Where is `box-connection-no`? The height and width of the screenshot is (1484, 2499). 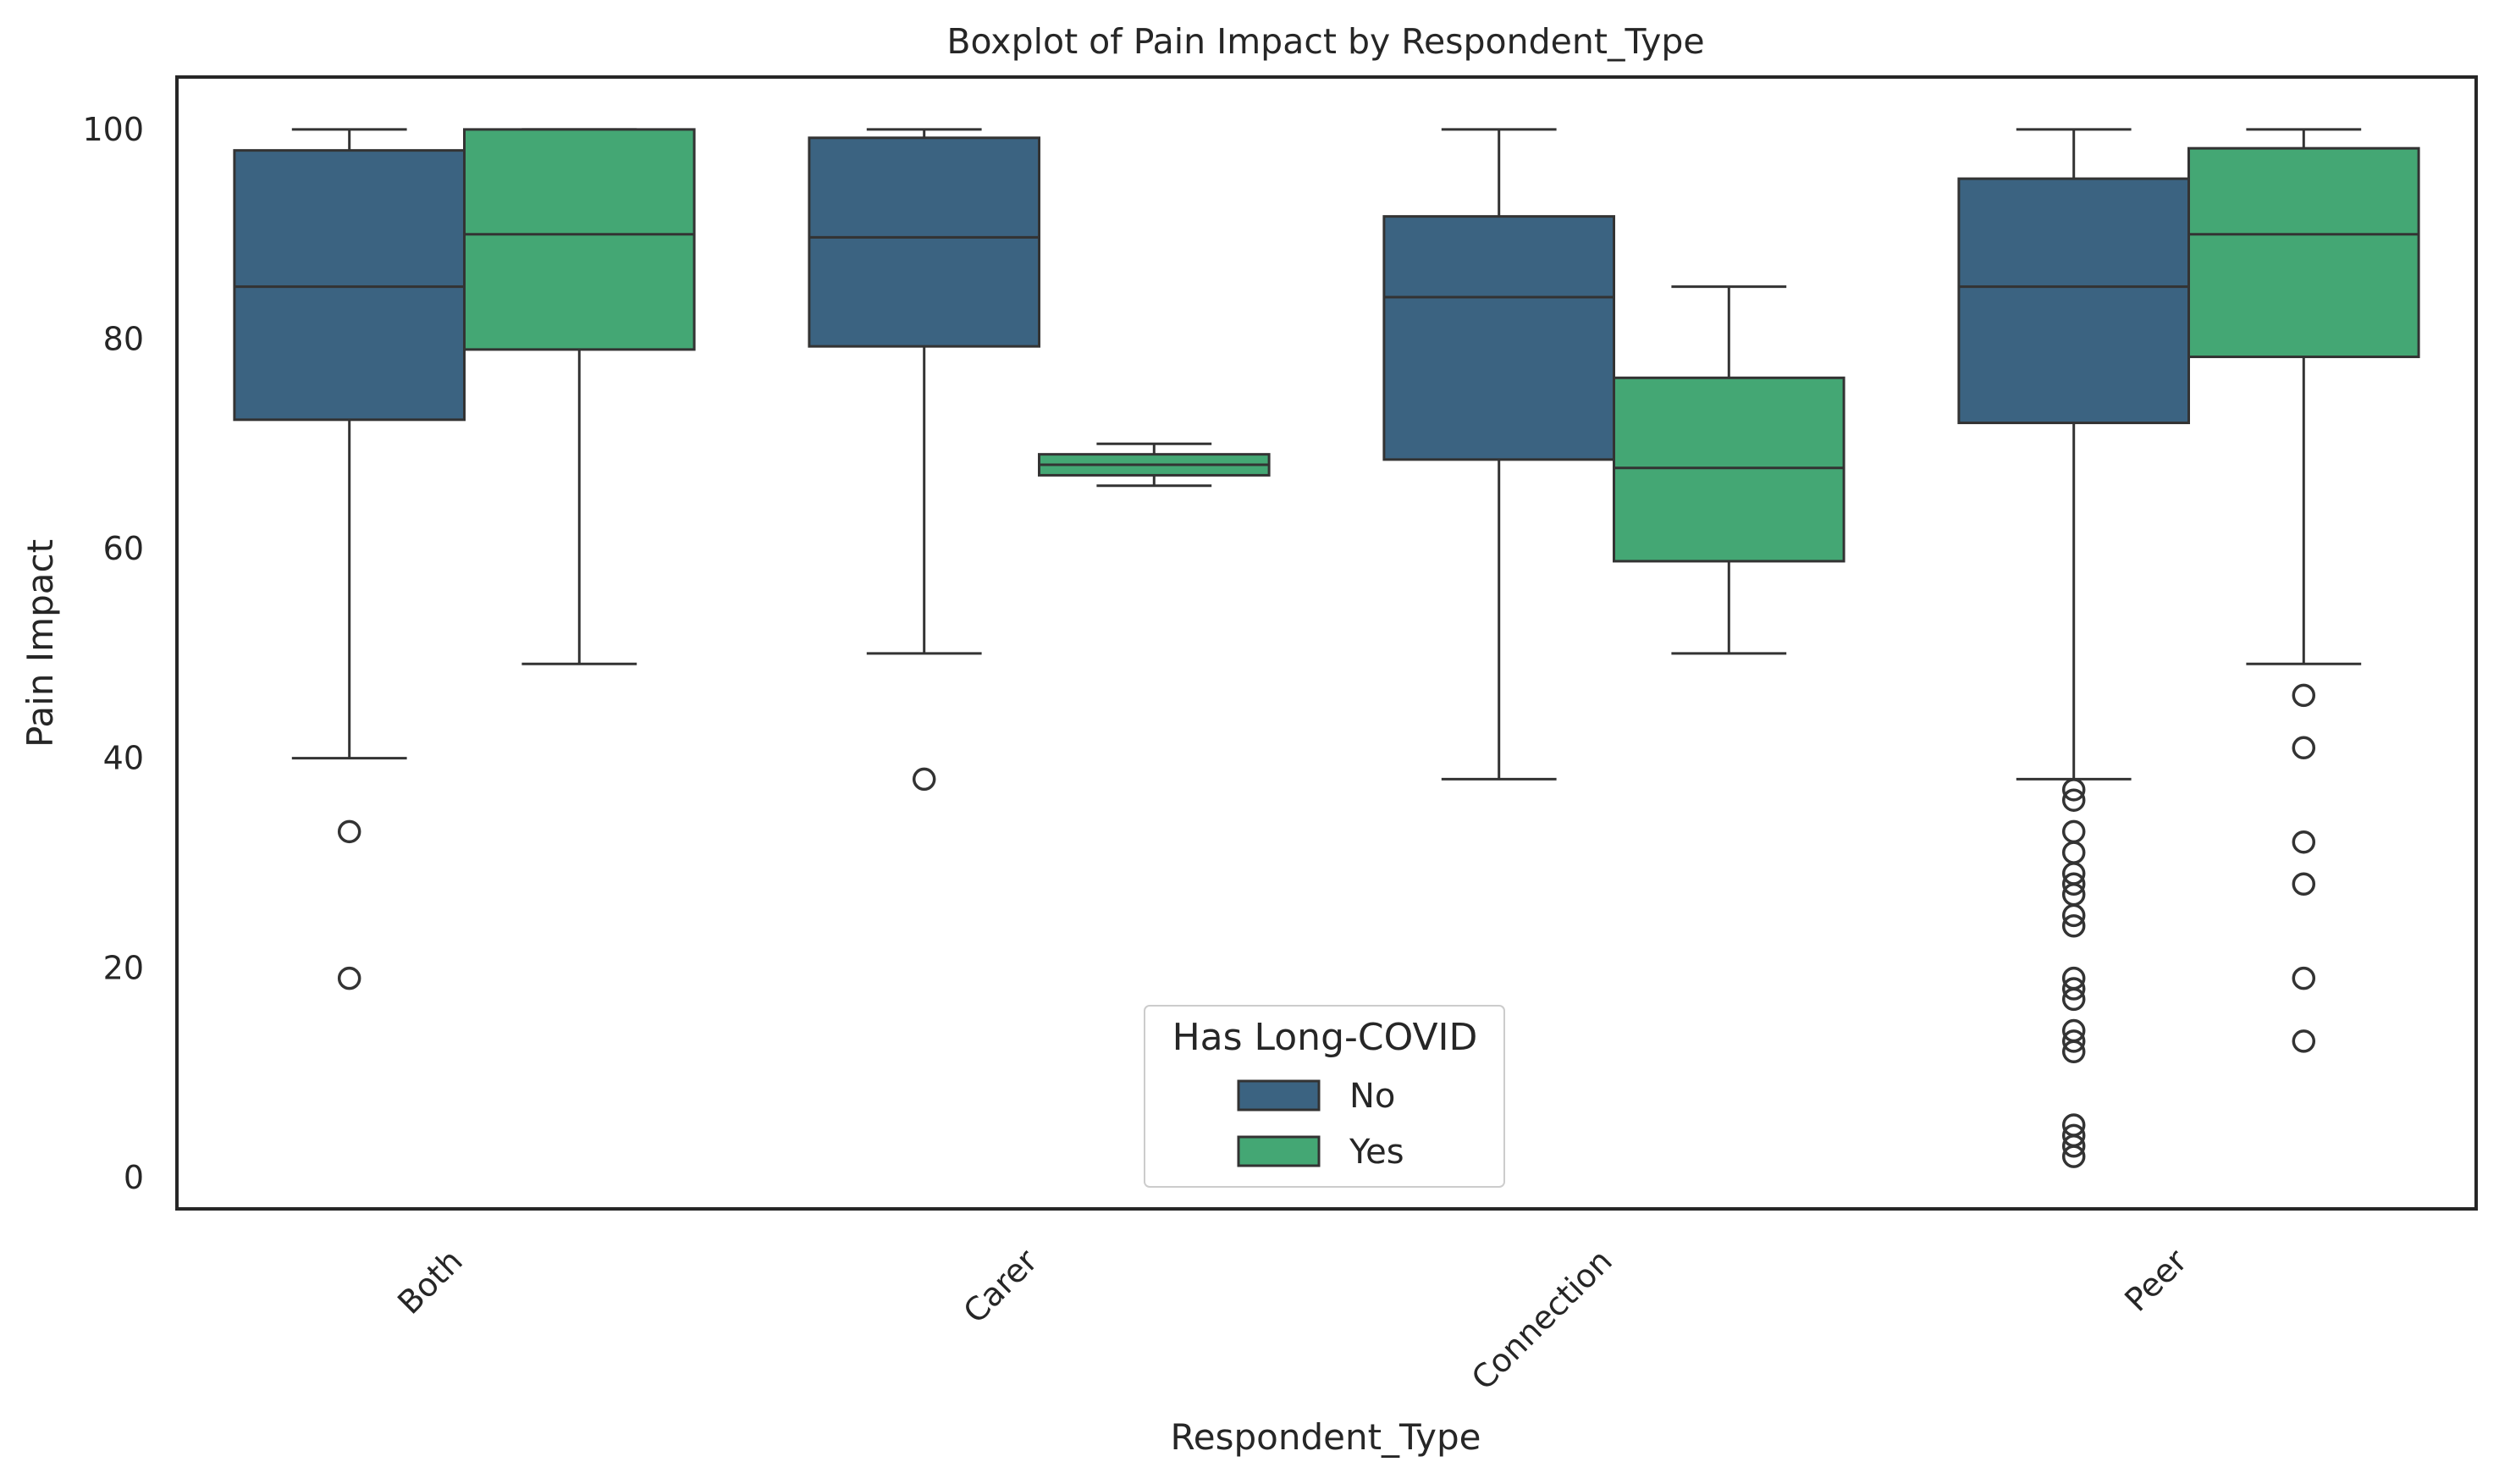 box-connection-no is located at coordinates (1499, 455).